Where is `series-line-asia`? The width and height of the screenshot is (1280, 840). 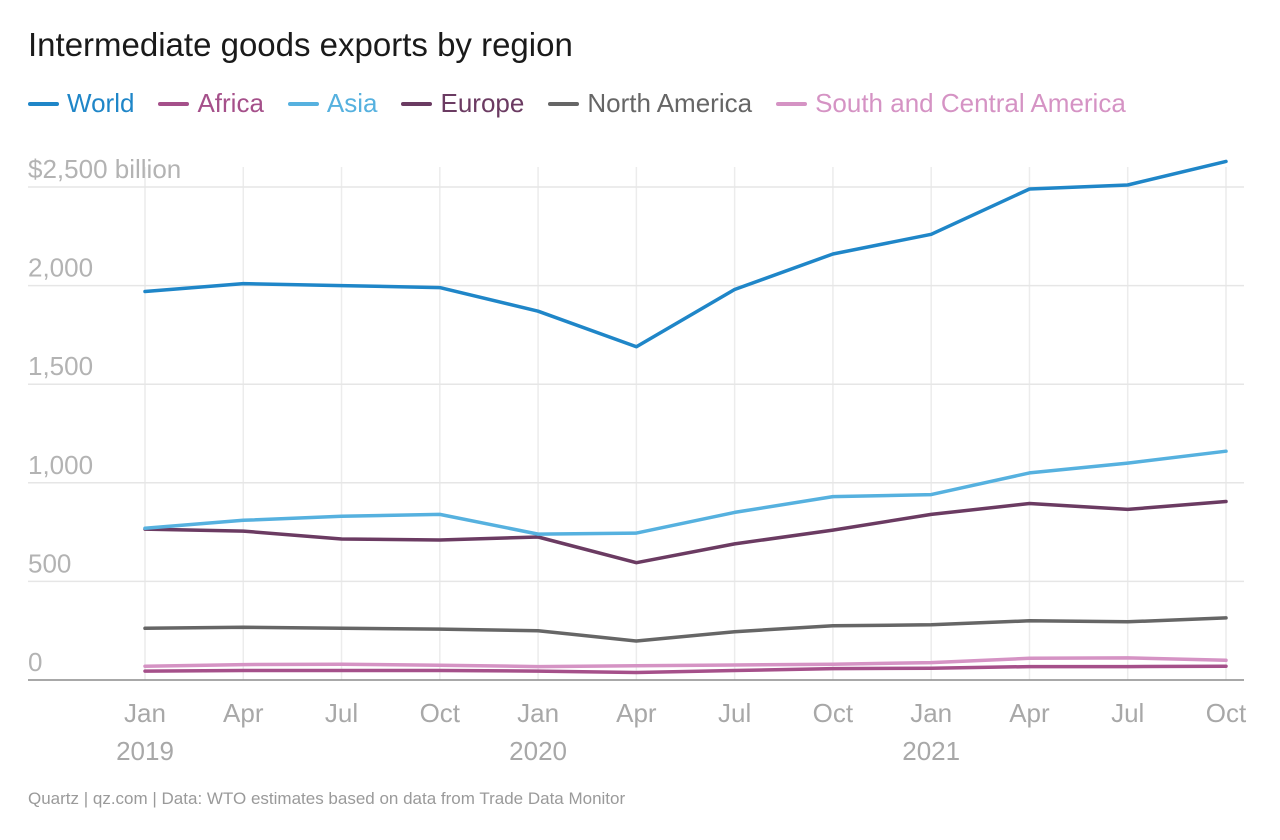 series-line-asia is located at coordinates (685, 492).